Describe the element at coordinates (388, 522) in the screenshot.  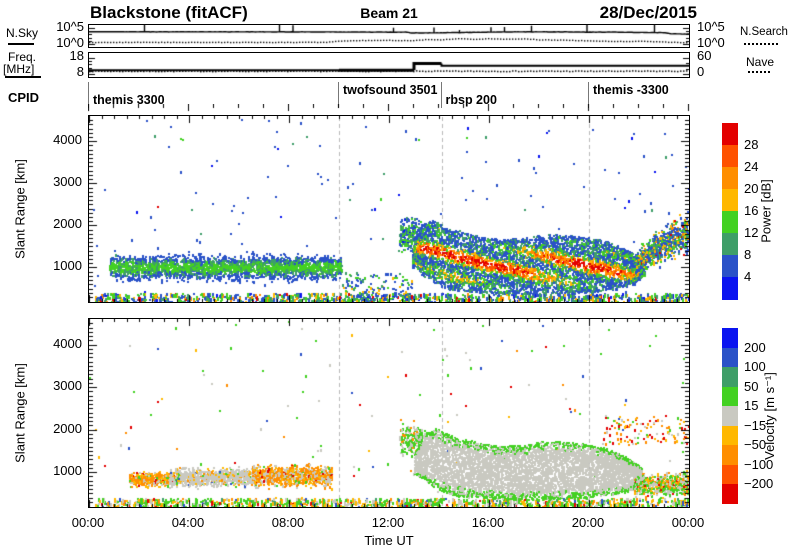
I see `x-tick-label: 12:00` at that location.